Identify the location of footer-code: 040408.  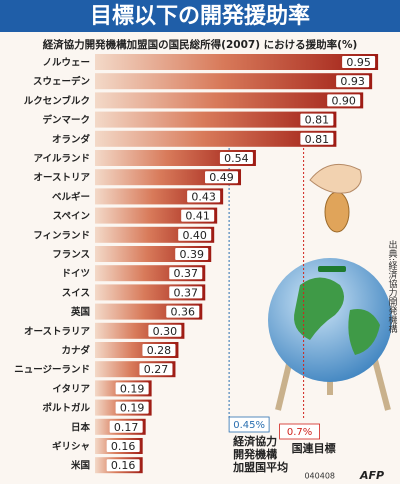
(319, 476).